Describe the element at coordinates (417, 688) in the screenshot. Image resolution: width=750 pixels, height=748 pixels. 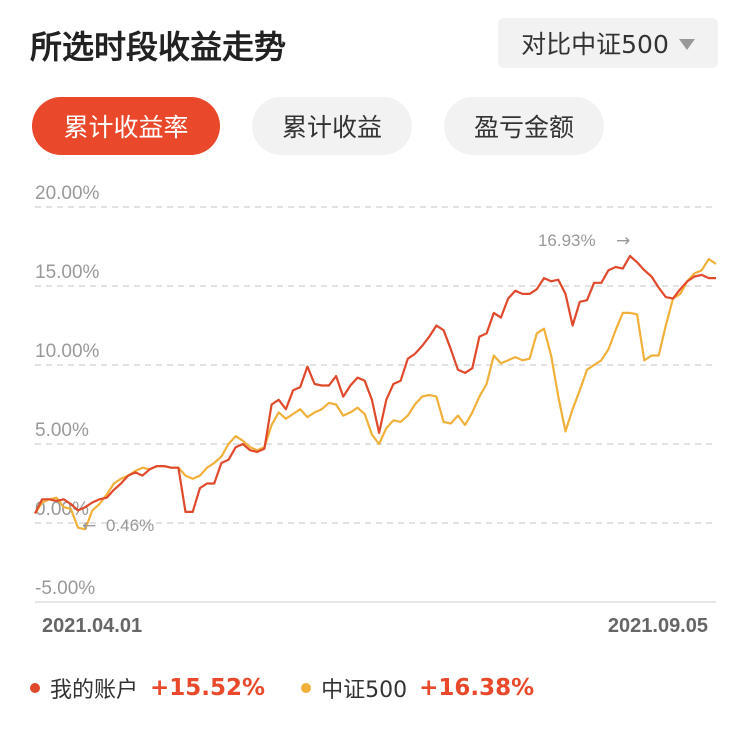
I see `legend-item-csi500: 中证500 +16.38%` at that location.